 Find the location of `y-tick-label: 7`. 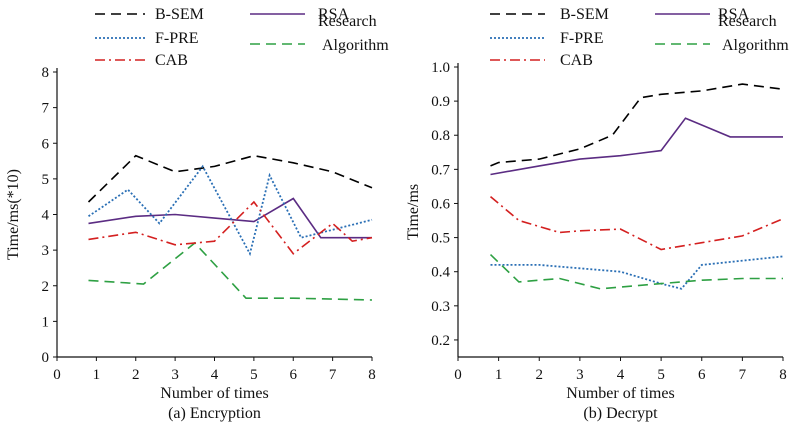

y-tick-label: 7 is located at coordinates (46, 109).